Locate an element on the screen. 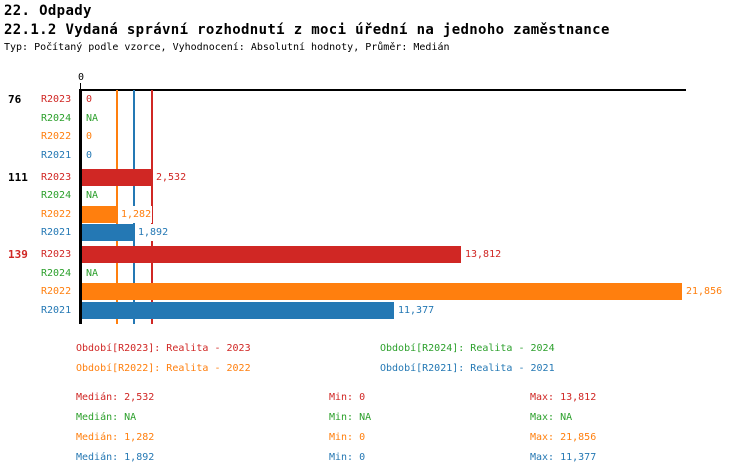  stat-max-r2023: Max: 13,812 is located at coordinates (563, 397).